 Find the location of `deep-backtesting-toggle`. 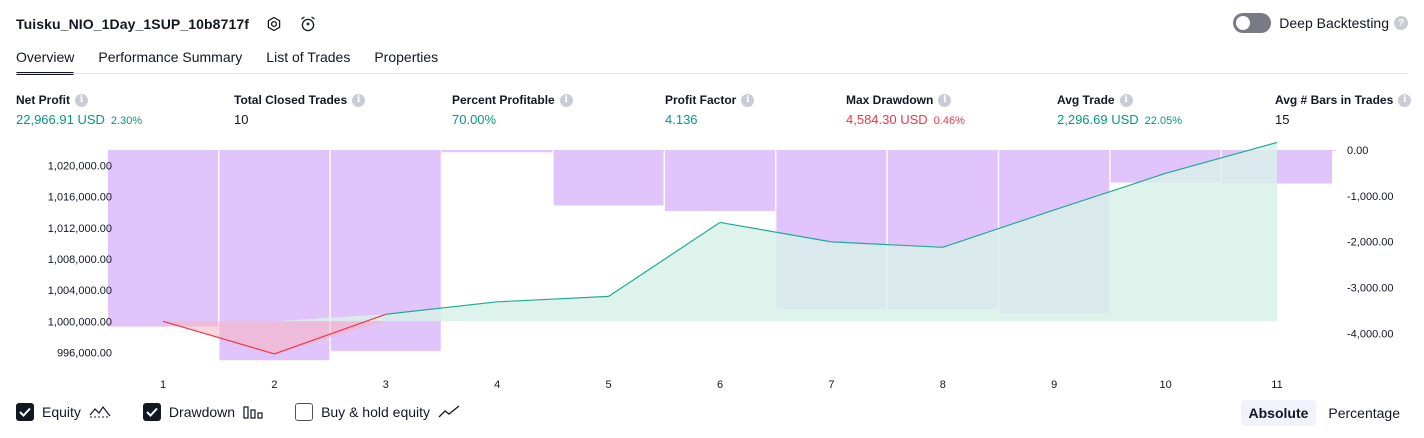

deep-backtesting-toggle is located at coordinates (1252, 23).